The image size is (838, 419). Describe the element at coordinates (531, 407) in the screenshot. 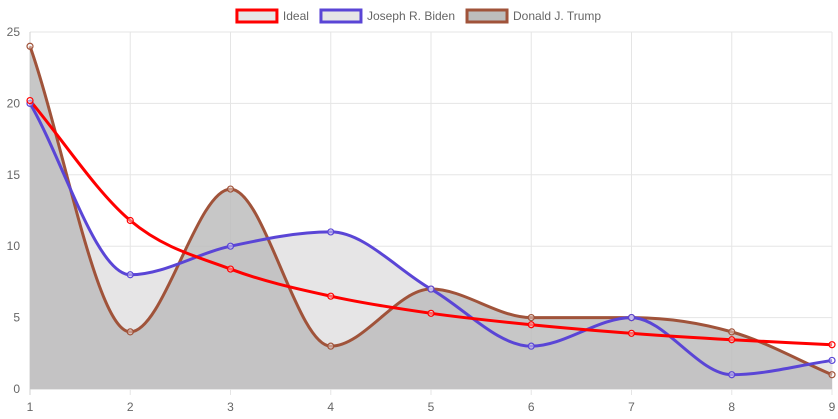

I see `x-tick-label: 6` at that location.